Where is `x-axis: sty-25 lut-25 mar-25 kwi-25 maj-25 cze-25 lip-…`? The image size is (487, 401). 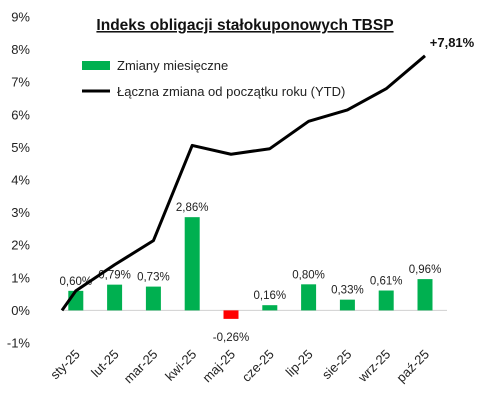
x-axis: sty-25 lut-25 mar-25 kwi-25 maj-25 cze-25 lip-… is located at coordinates (239, 367).